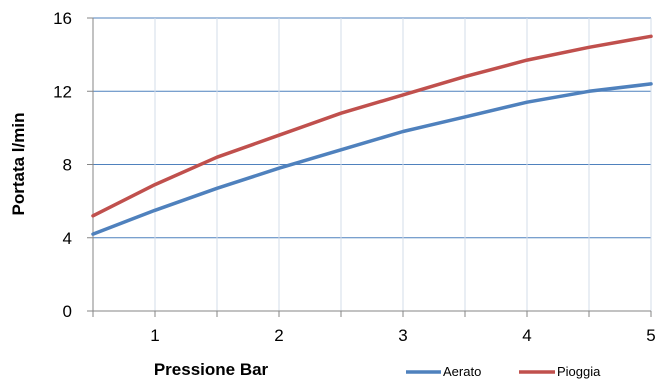  What do you see at coordinates (67, 311) in the screenshot?
I see `y-tick-label: 0` at bounding box center [67, 311].